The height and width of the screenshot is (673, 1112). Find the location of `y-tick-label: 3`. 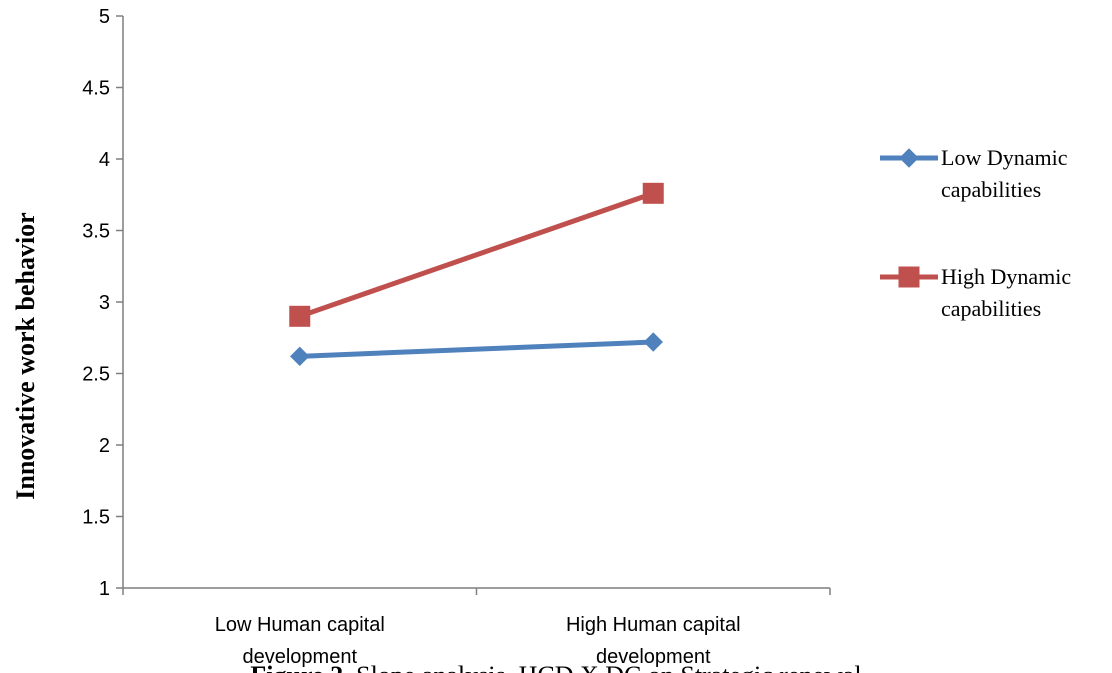

y-tick-label: 3 is located at coordinates (104, 303).